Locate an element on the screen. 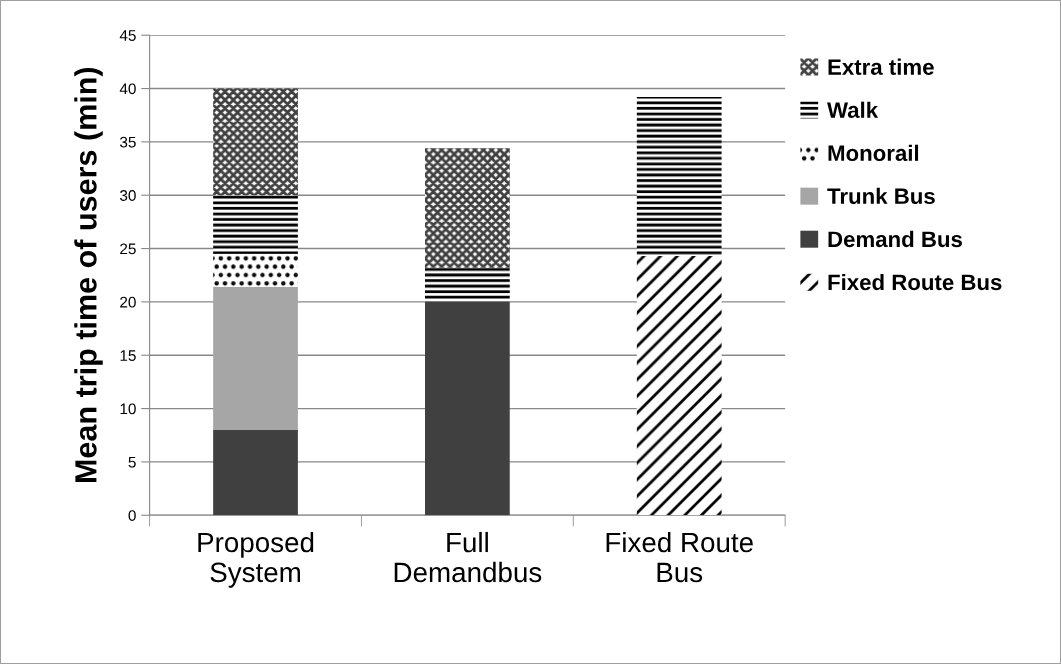 The width and height of the screenshot is (1061, 664). legend-label: Demand Bus is located at coordinates (895, 239).